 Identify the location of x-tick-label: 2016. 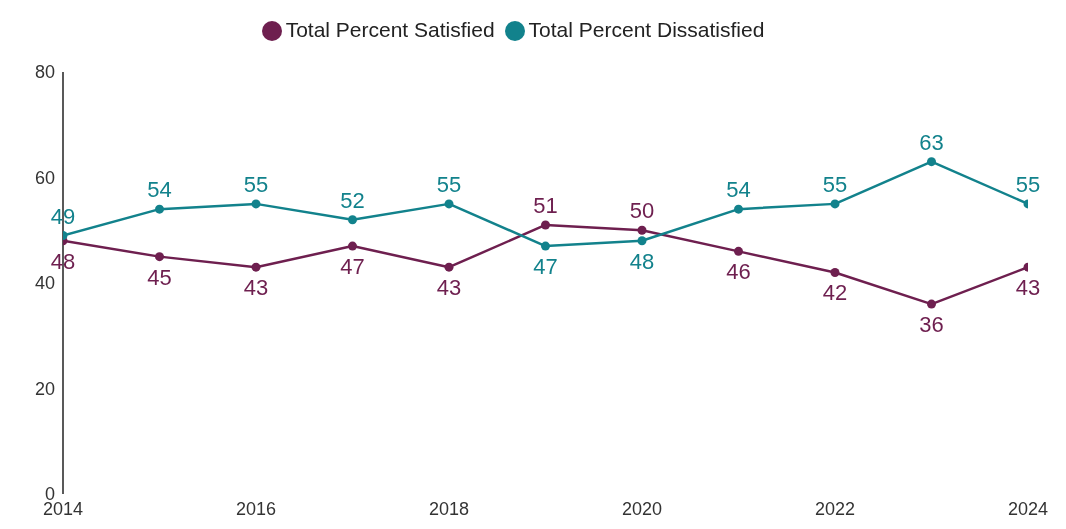
(256, 508).